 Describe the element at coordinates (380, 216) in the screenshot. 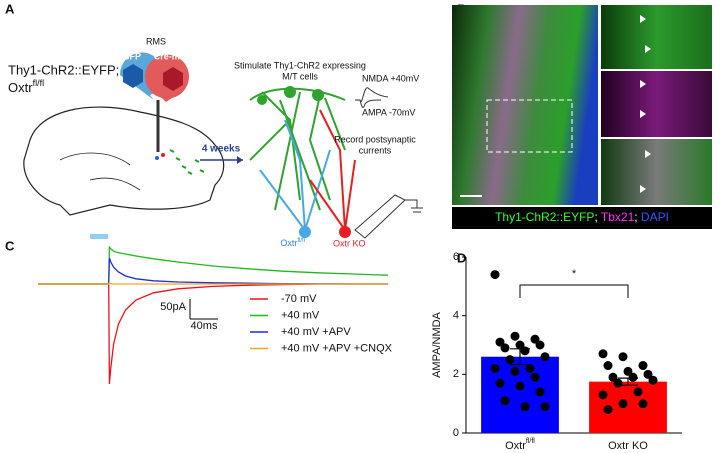

I see `pipette` at that location.